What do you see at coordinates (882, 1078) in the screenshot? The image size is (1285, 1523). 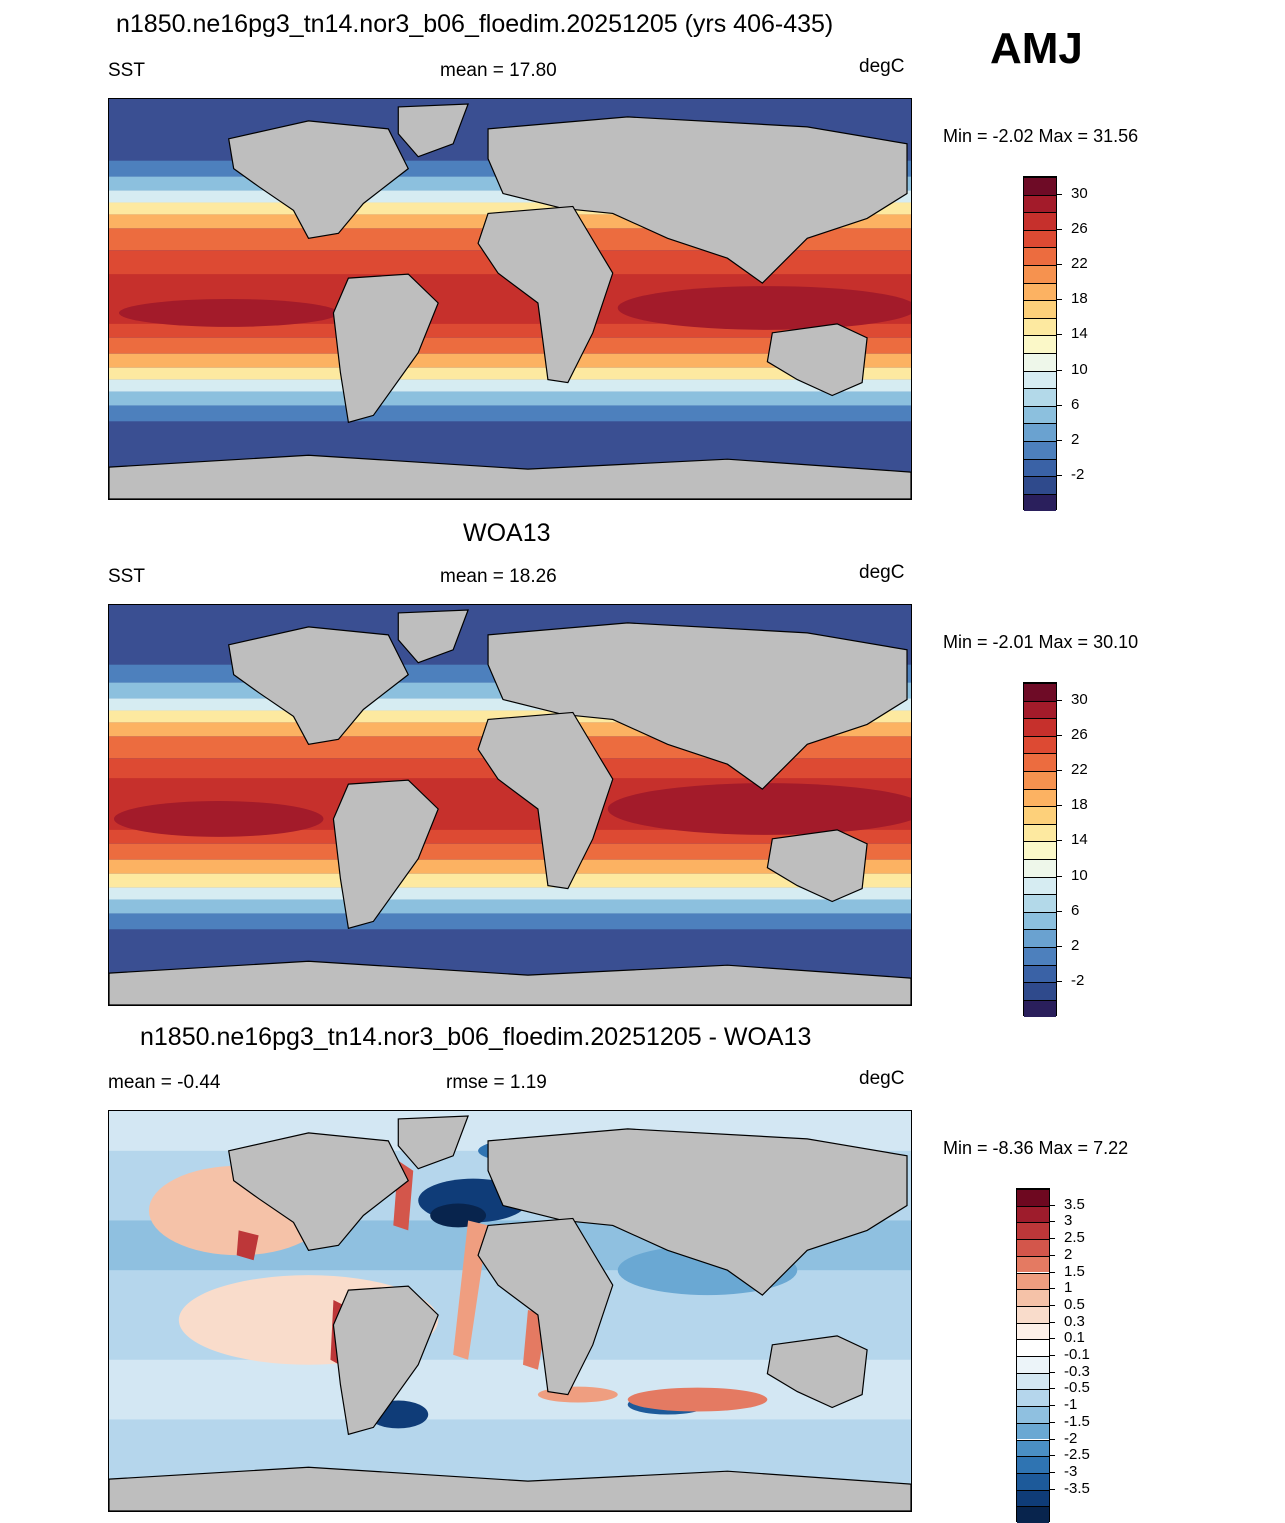 I see `panel3-units-label: degC` at bounding box center [882, 1078].